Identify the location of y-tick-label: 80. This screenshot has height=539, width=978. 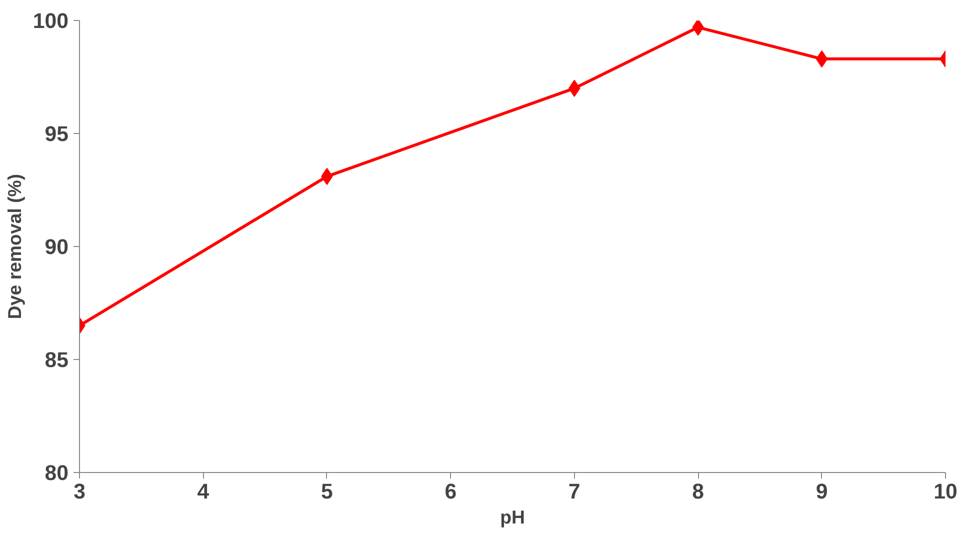
(56, 473).